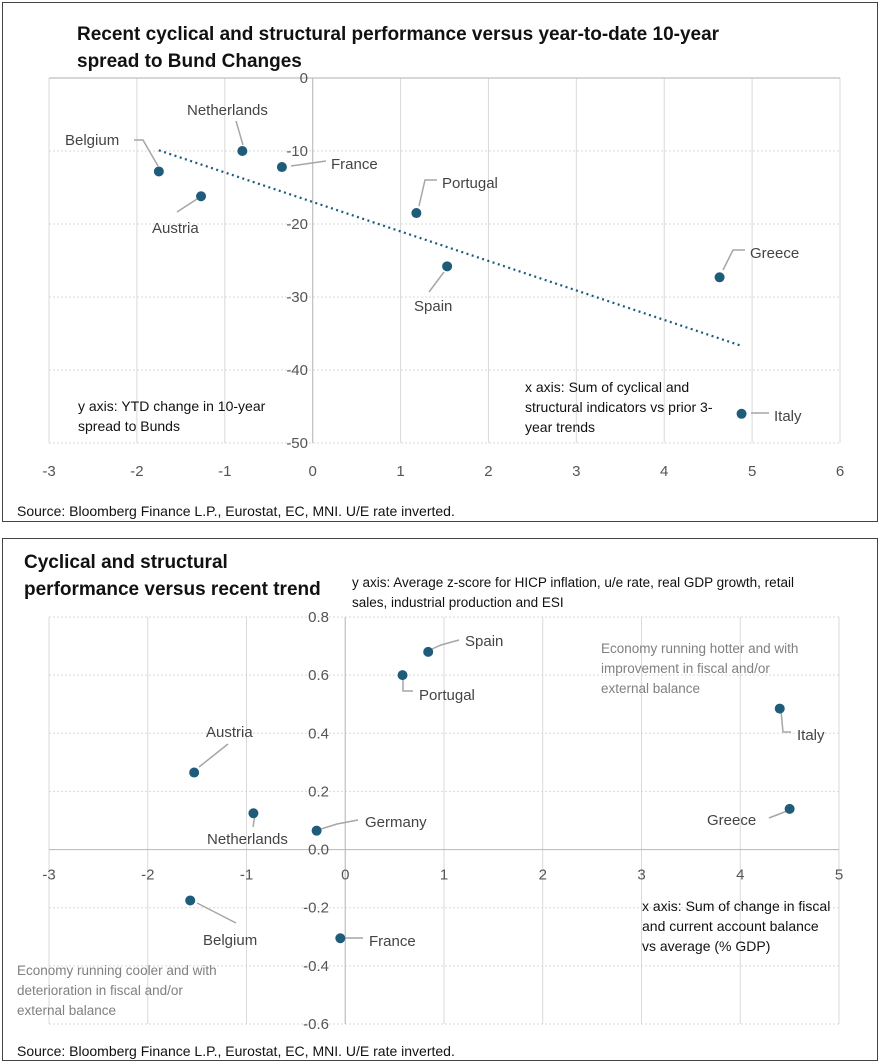 The height and width of the screenshot is (1063, 880). What do you see at coordinates (607, 387) in the screenshot?
I see `note-line: x axis: Sum of cyclical and` at bounding box center [607, 387].